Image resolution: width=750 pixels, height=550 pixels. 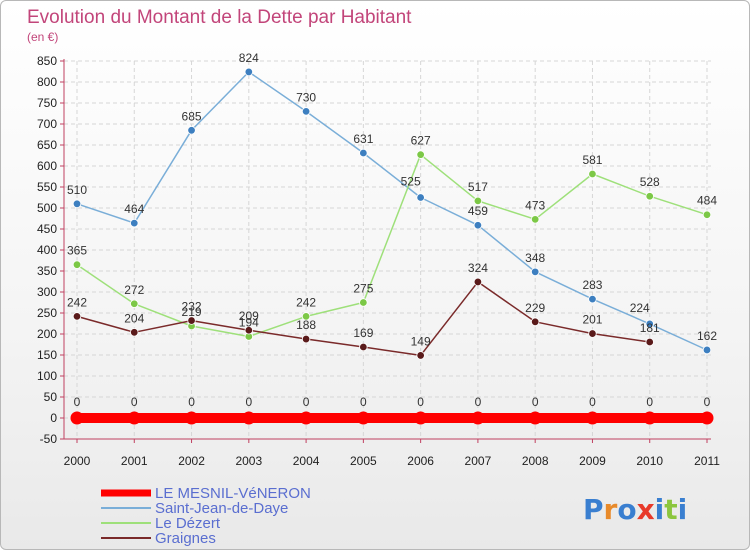 What do you see at coordinates (134, 209) in the screenshot?
I see `data-label: 464` at bounding box center [134, 209].